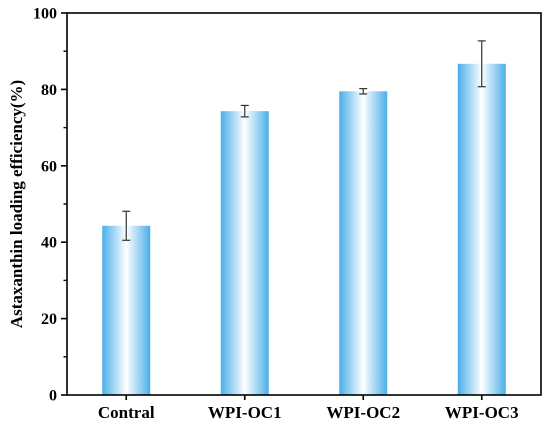 The image size is (550, 429). Describe the element at coordinates (308, 408) in the screenshot. I see `x-axis: Contral WPI-OC1 WPI-OC2 WPI-OC3` at that location.